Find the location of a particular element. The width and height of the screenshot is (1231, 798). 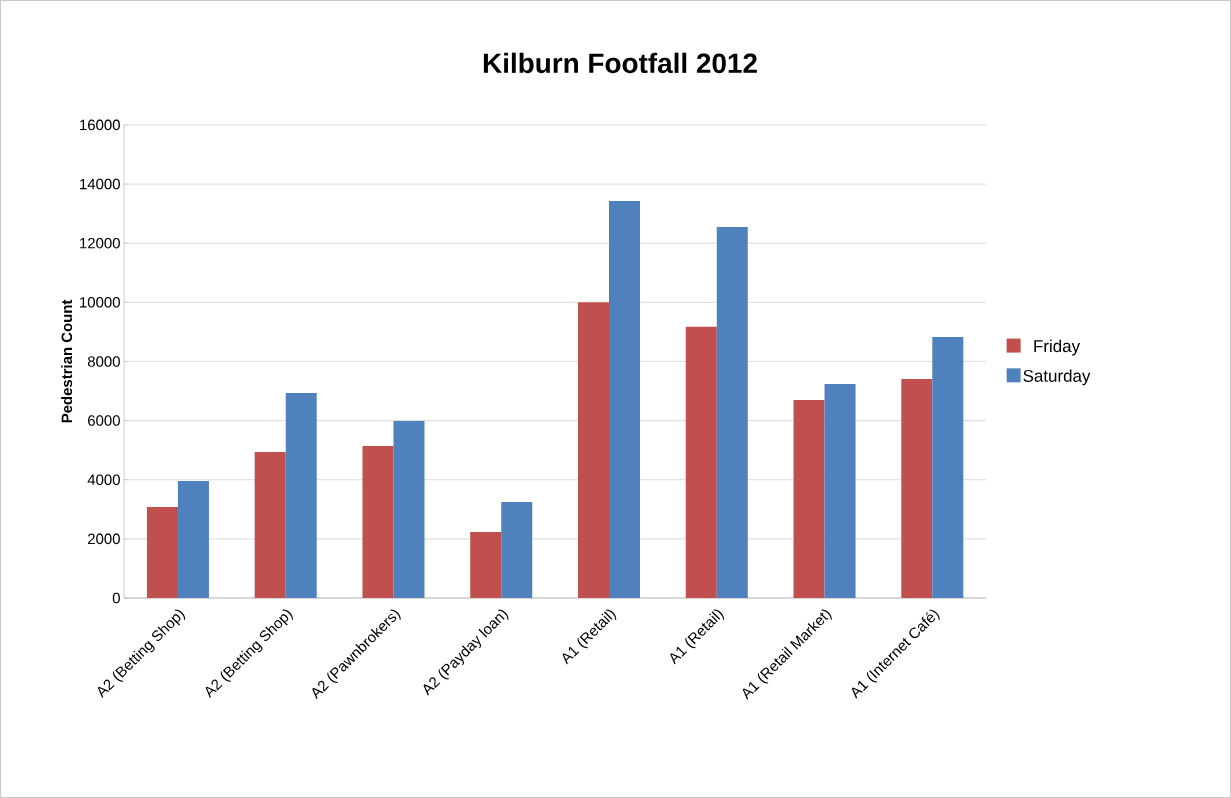

y-tick-label: 16000 is located at coordinates (100, 125).